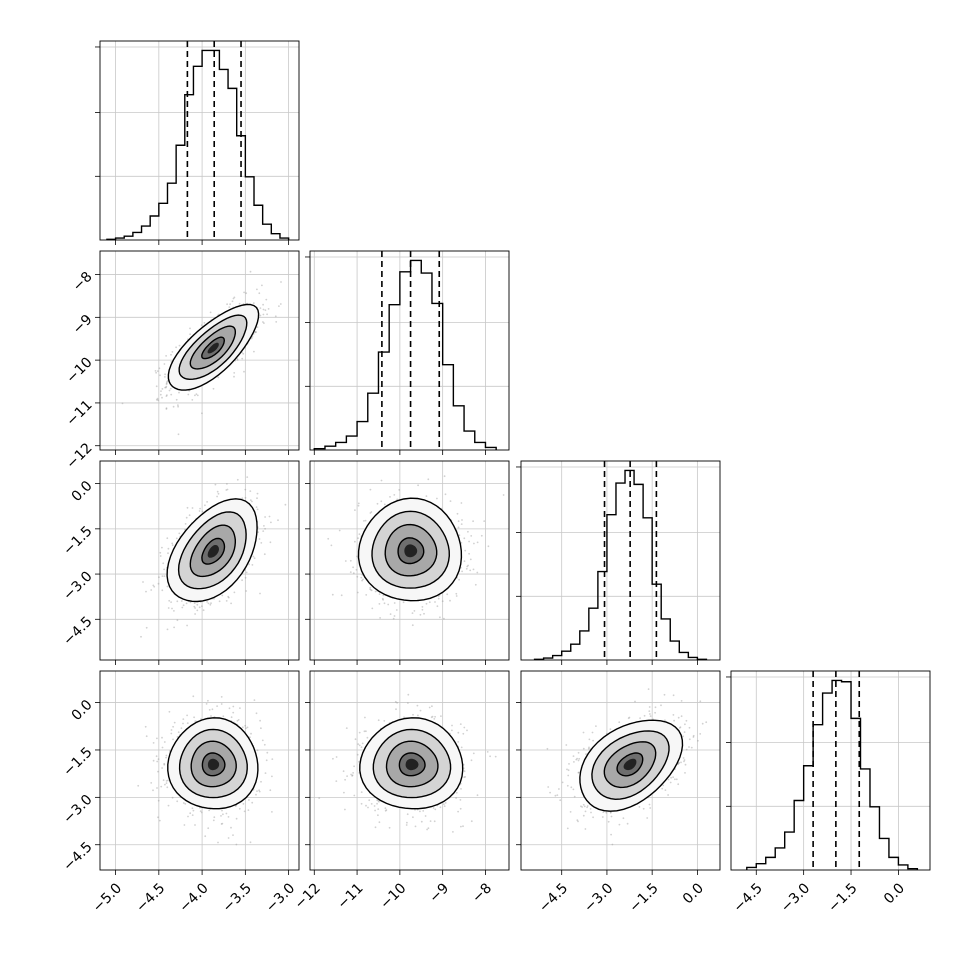 Image resolution: width=970 pixels, height=970 pixels. What do you see at coordinates (409, 350) in the screenshot?
I see `marginal-p1-frame` at bounding box center [409, 350].